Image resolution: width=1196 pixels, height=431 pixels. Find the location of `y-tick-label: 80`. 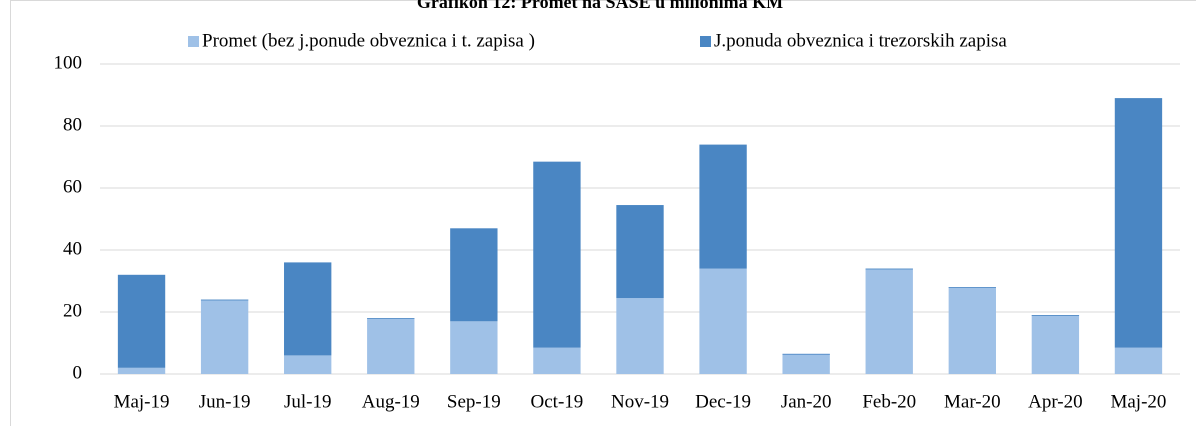

y-tick-label: 80 is located at coordinates (72, 124).